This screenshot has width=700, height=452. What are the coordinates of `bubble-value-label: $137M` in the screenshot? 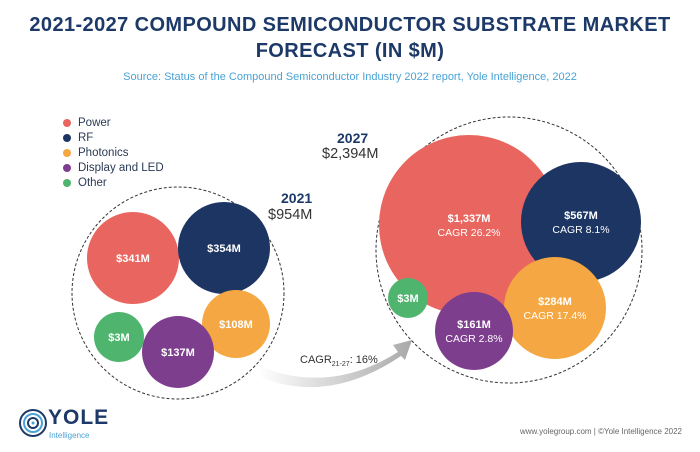 It's located at (178, 353).